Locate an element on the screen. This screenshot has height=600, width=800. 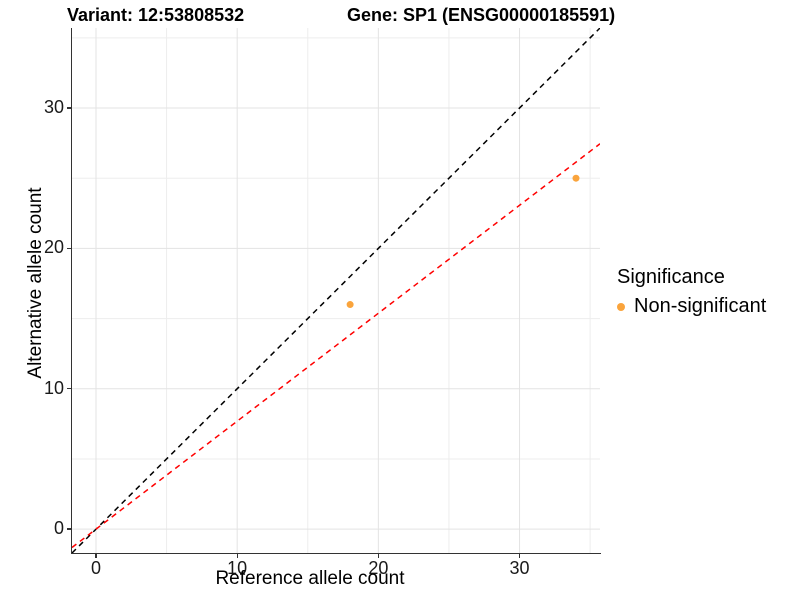
y-tick-label: 0 is located at coordinates (58, 528).